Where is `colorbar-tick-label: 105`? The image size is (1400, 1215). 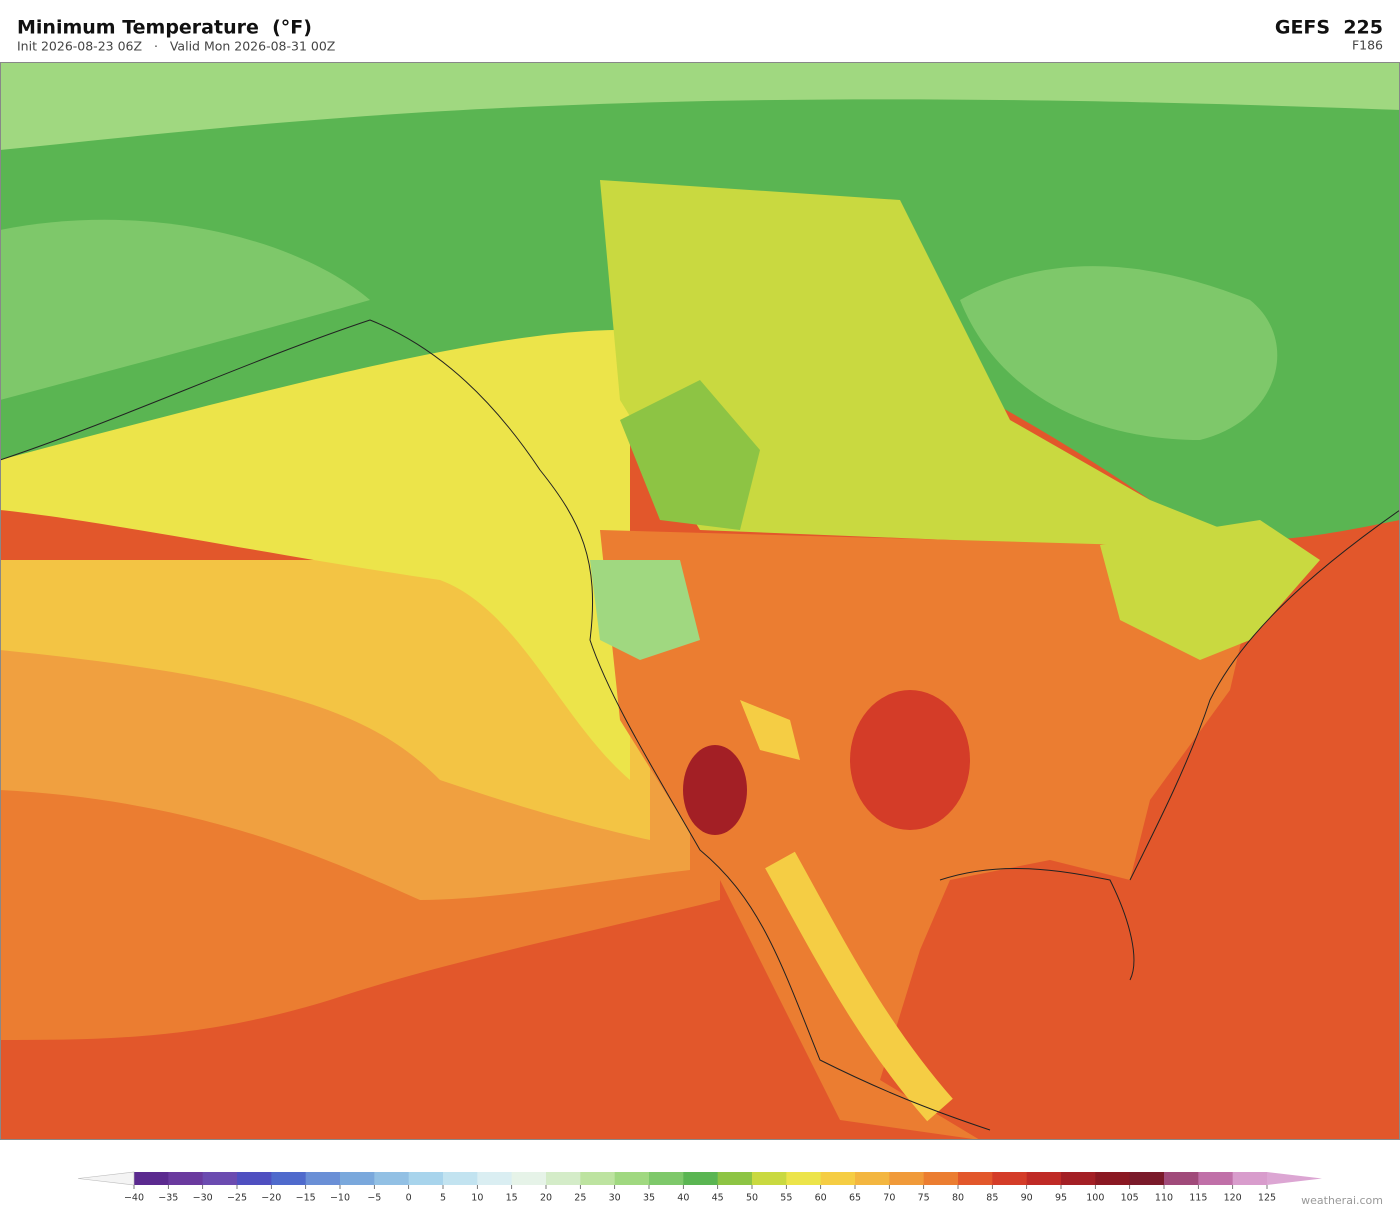 colorbar-tick-label: 105 is located at coordinates (1130, 1198).